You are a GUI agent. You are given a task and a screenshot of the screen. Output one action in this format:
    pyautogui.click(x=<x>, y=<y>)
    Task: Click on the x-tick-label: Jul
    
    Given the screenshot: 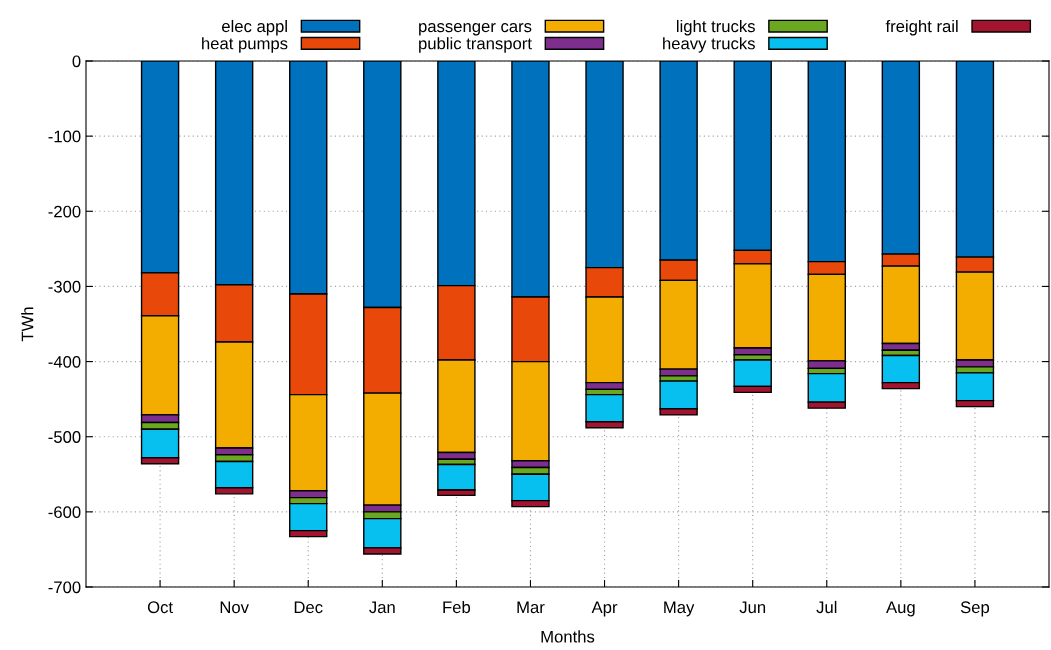 What is the action you would take?
    pyautogui.click(x=826, y=607)
    